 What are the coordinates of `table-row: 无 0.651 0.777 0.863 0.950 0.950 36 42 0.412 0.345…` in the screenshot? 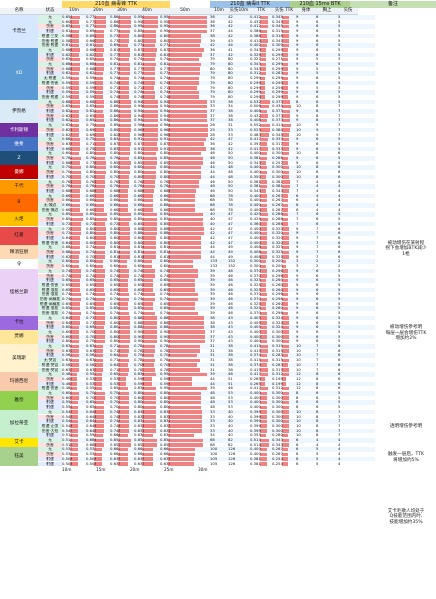 It's located at (206, 17).